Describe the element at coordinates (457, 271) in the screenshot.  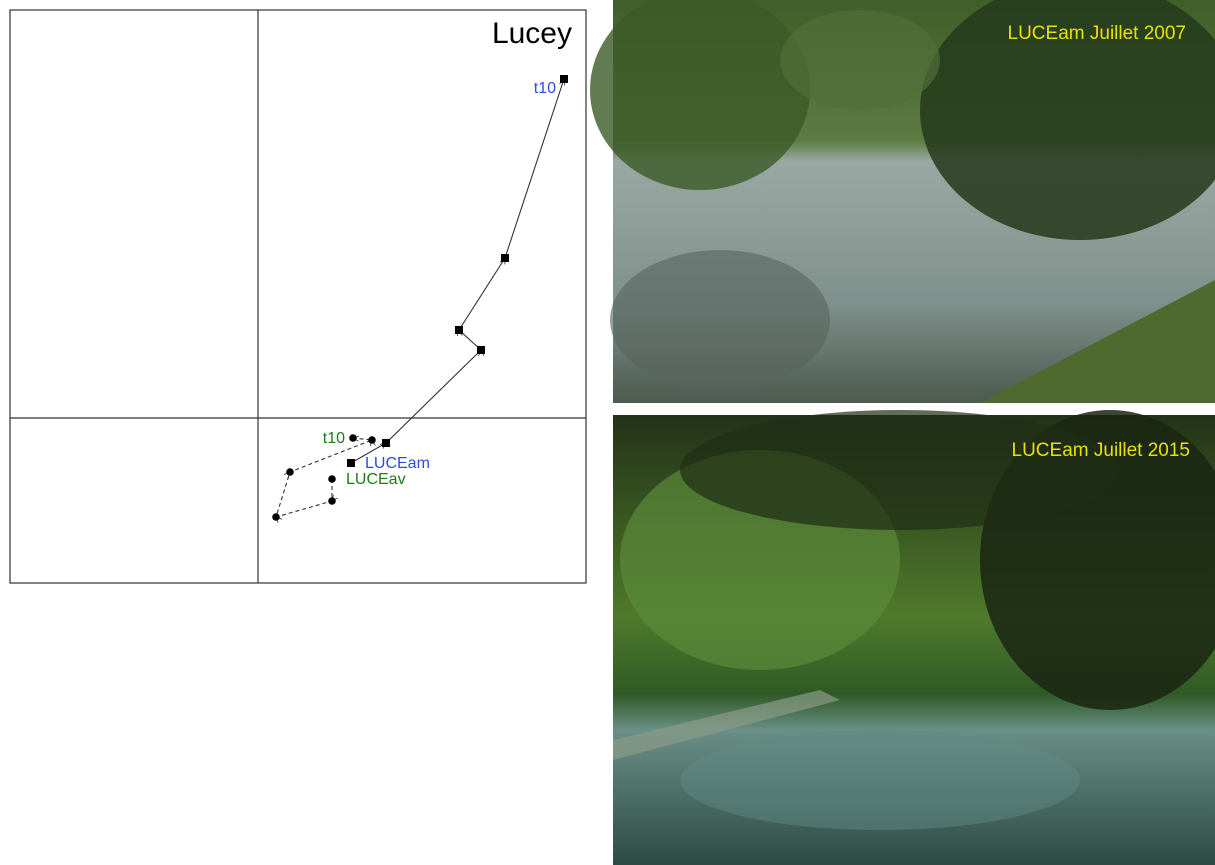
I see `trajectory-line` at that location.